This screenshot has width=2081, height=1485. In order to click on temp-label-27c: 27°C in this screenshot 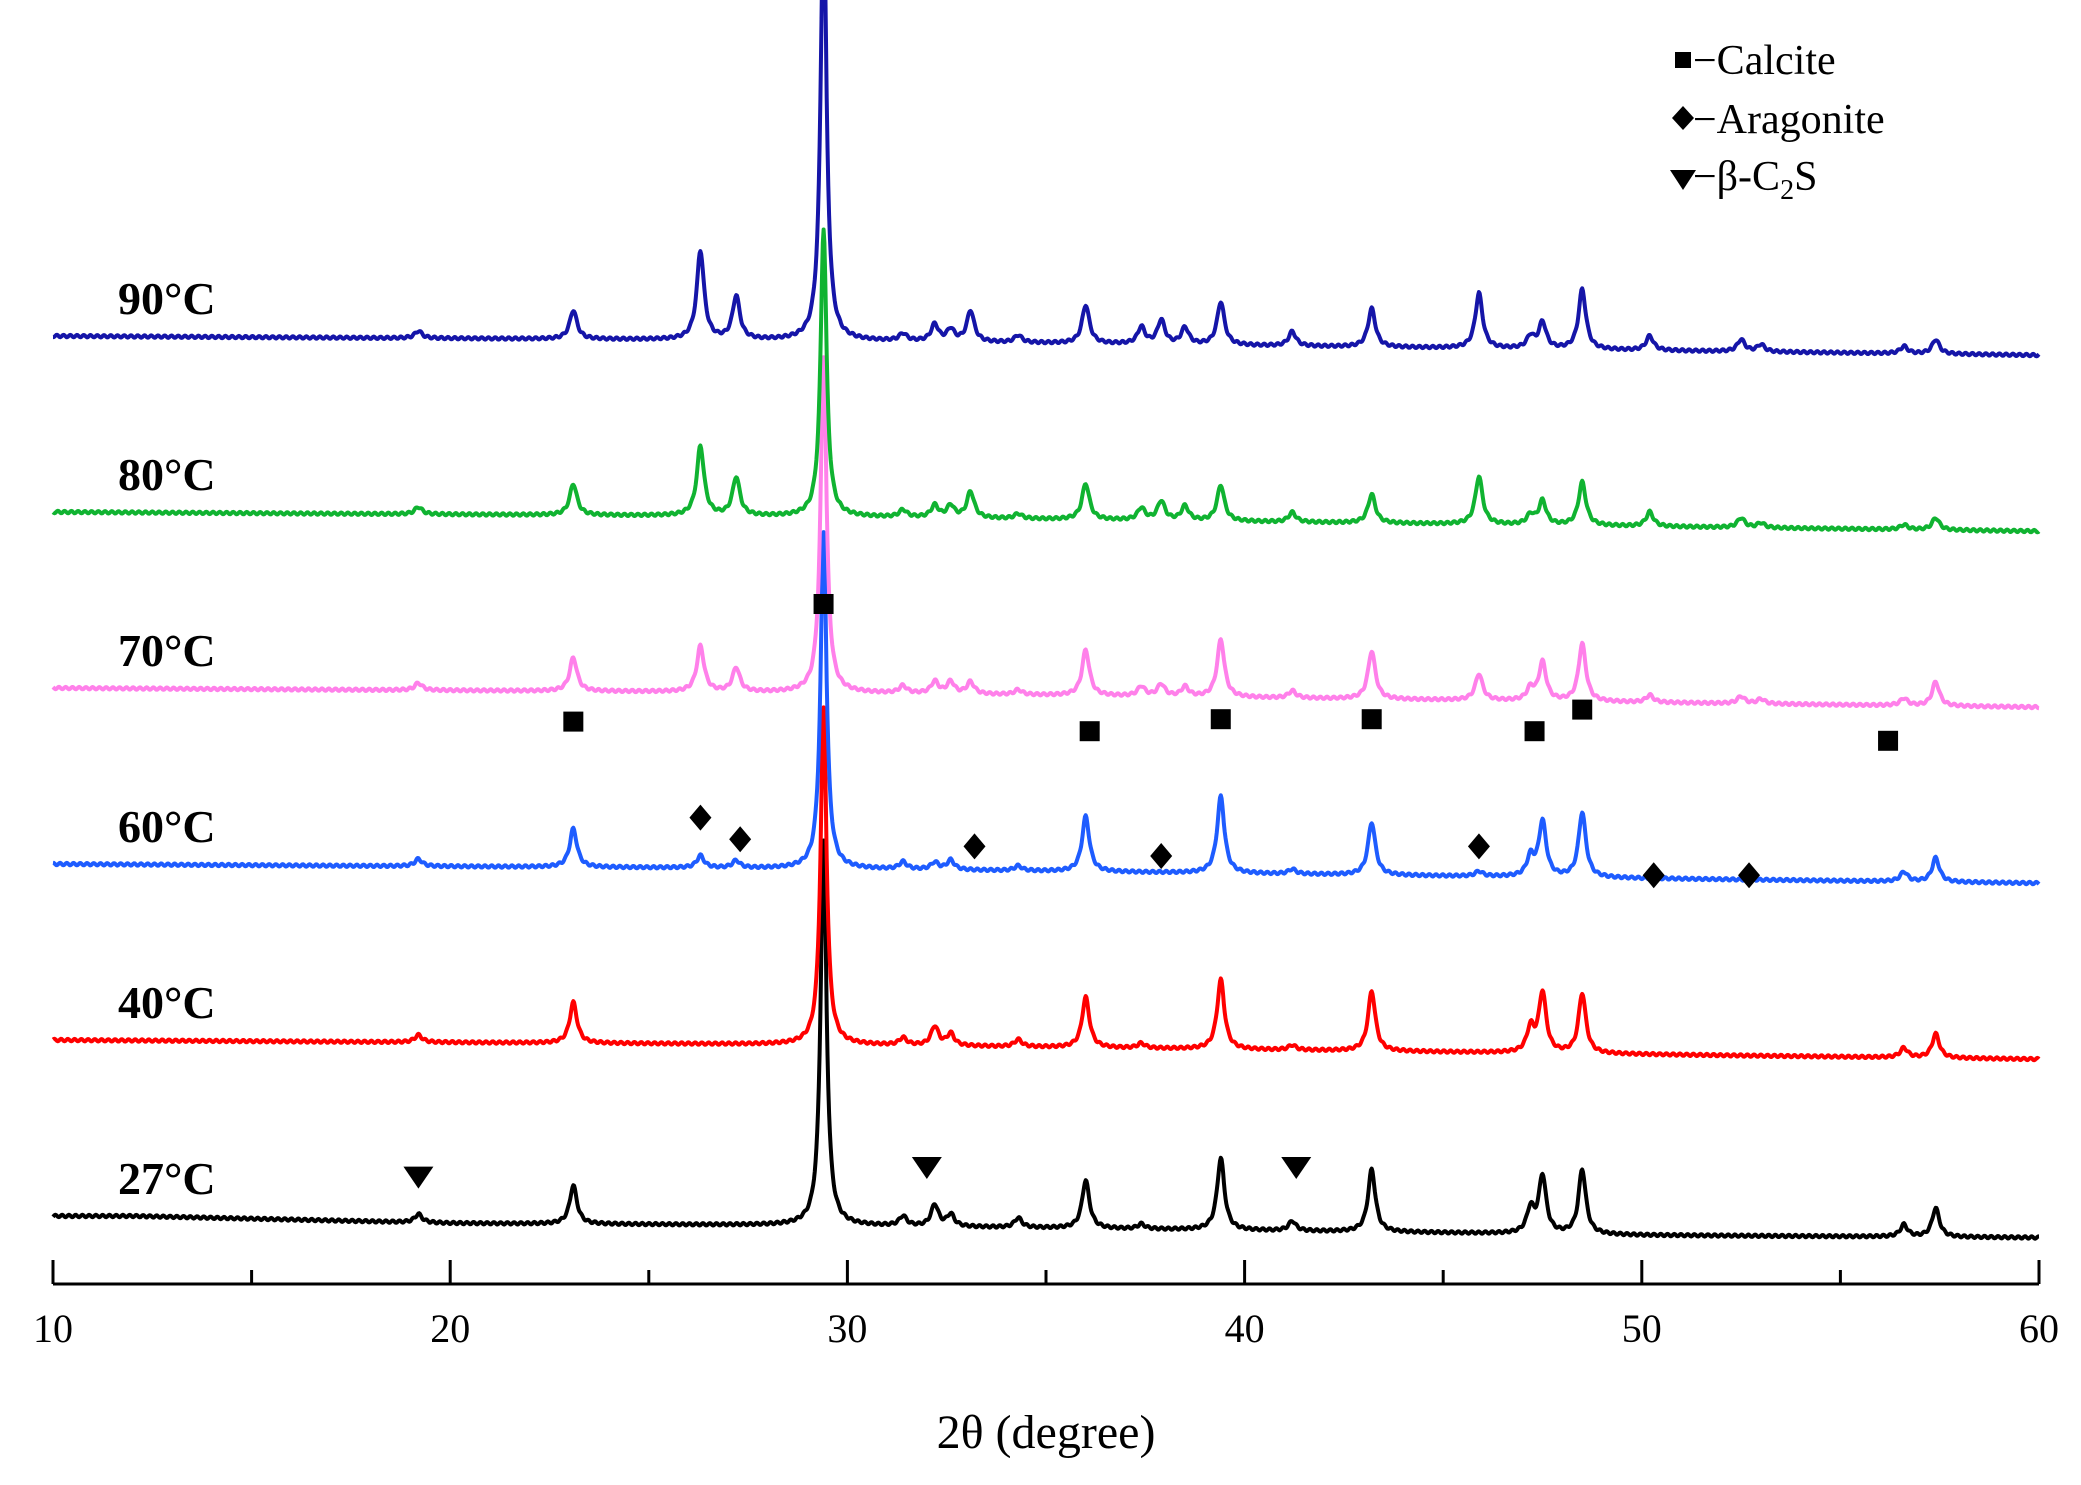, I will do `click(167, 1178)`.